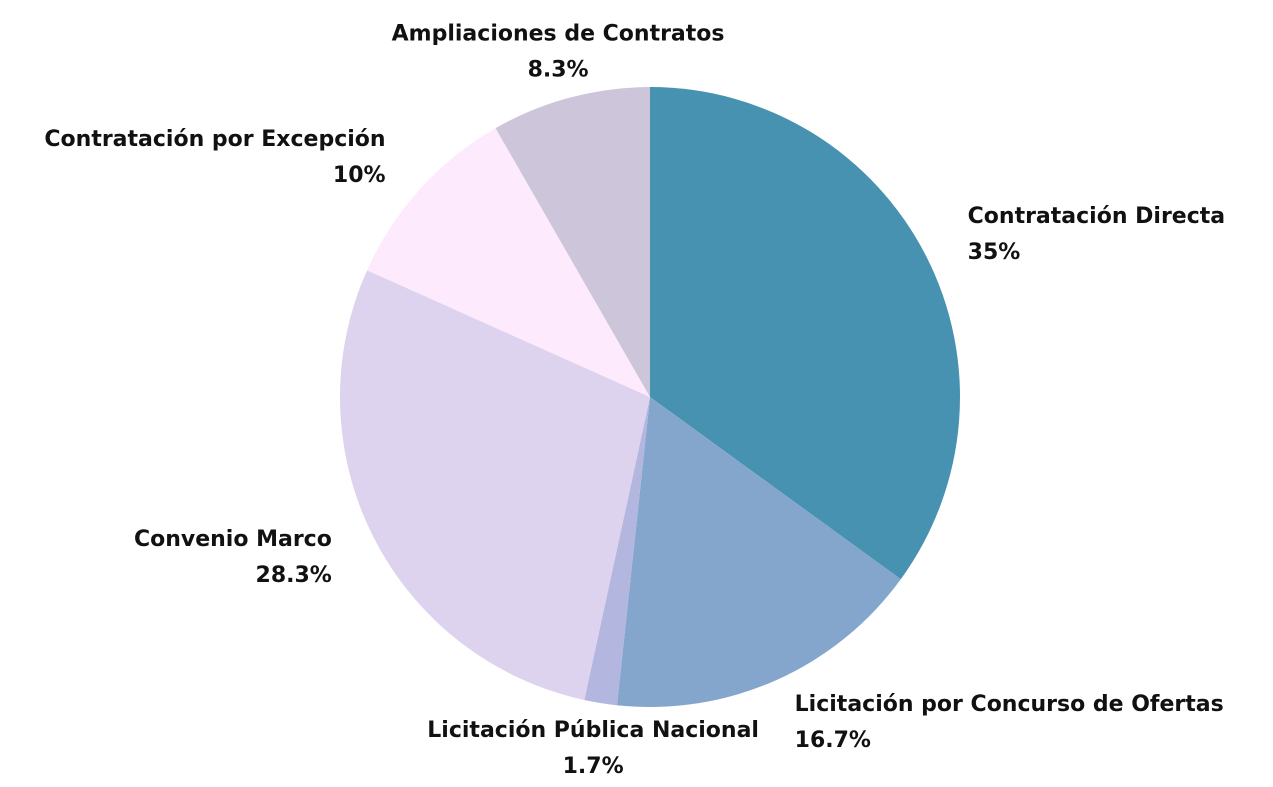 Image resolution: width=1273 pixels, height=787 pixels. What do you see at coordinates (1009, 704) in the screenshot?
I see `slice-label: Licitación por Concurso de Ofertas` at bounding box center [1009, 704].